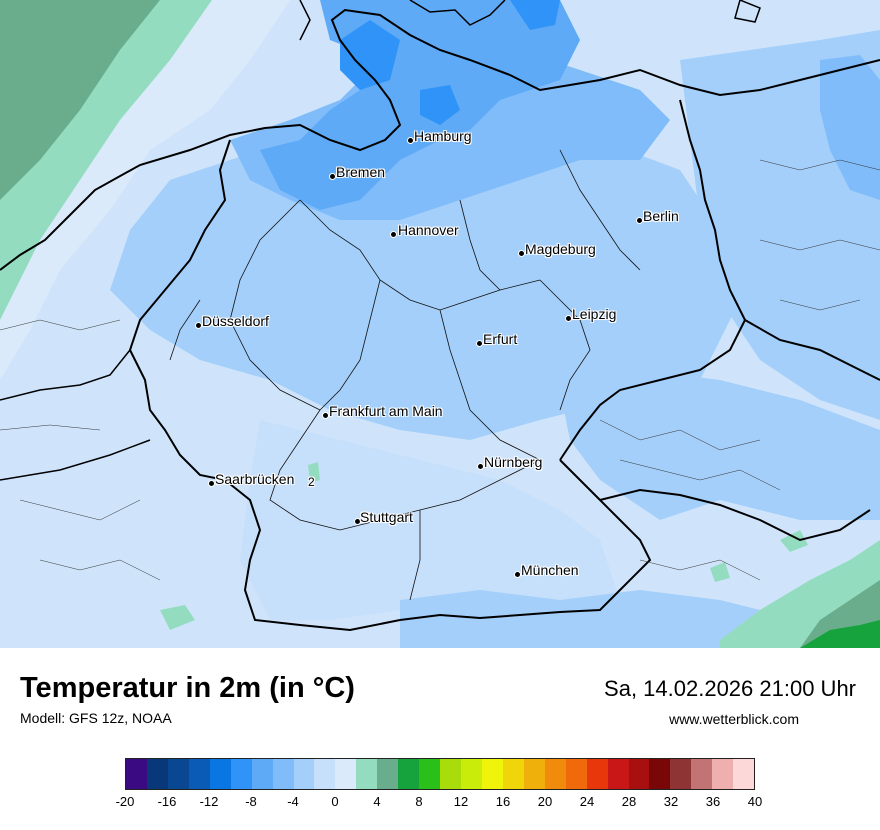  Describe the element at coordinates (747, 11) in the screenshot. I see `baltic-island` at that location.